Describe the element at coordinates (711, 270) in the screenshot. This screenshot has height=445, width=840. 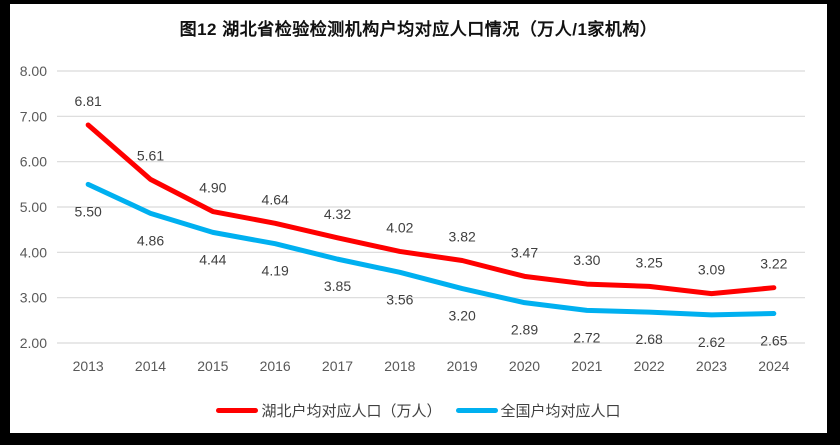
I see `data-label-hubei: 3.09` at that location.